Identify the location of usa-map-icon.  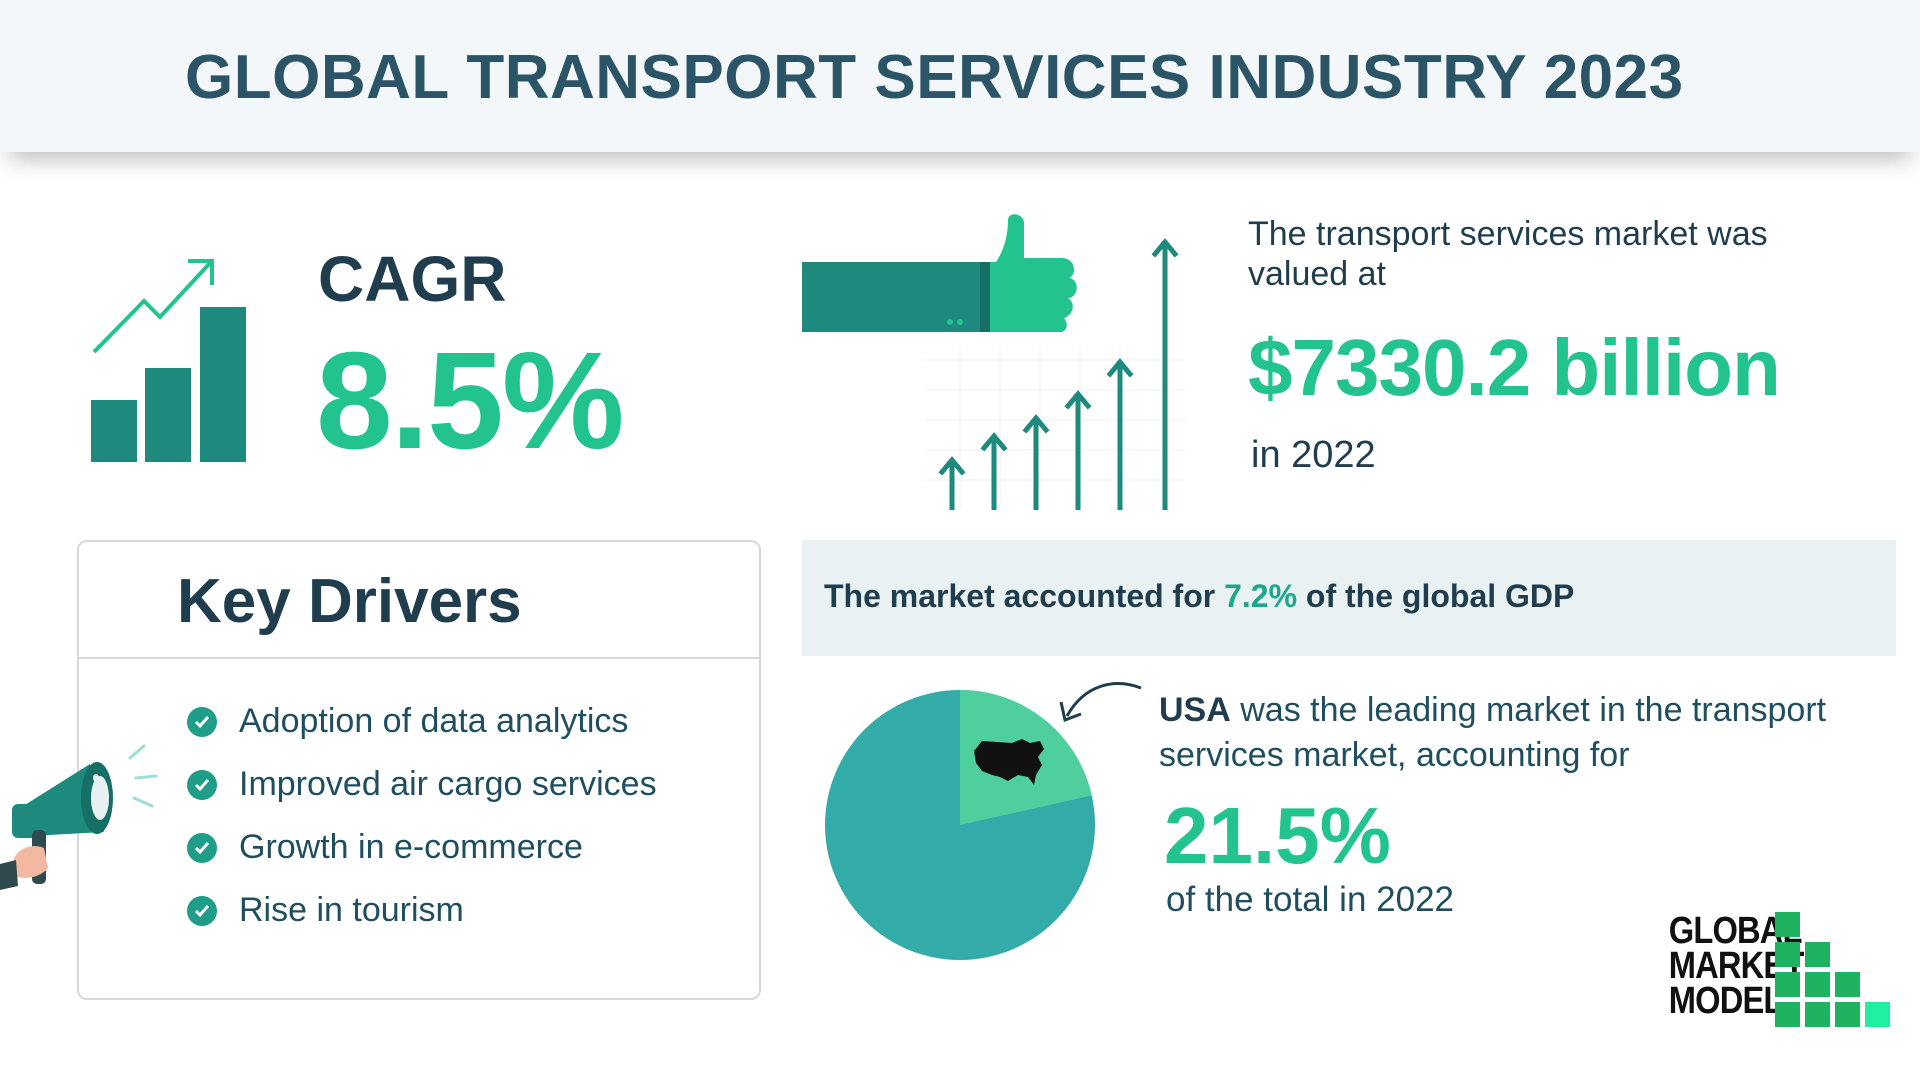
(1009, 762).